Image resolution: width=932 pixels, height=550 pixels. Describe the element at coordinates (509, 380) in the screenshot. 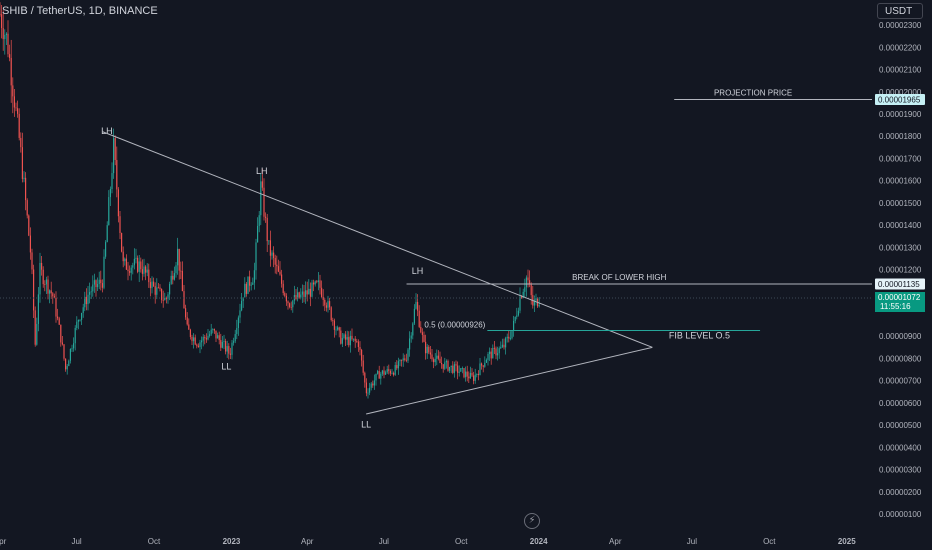

I see `trendline` at that location.